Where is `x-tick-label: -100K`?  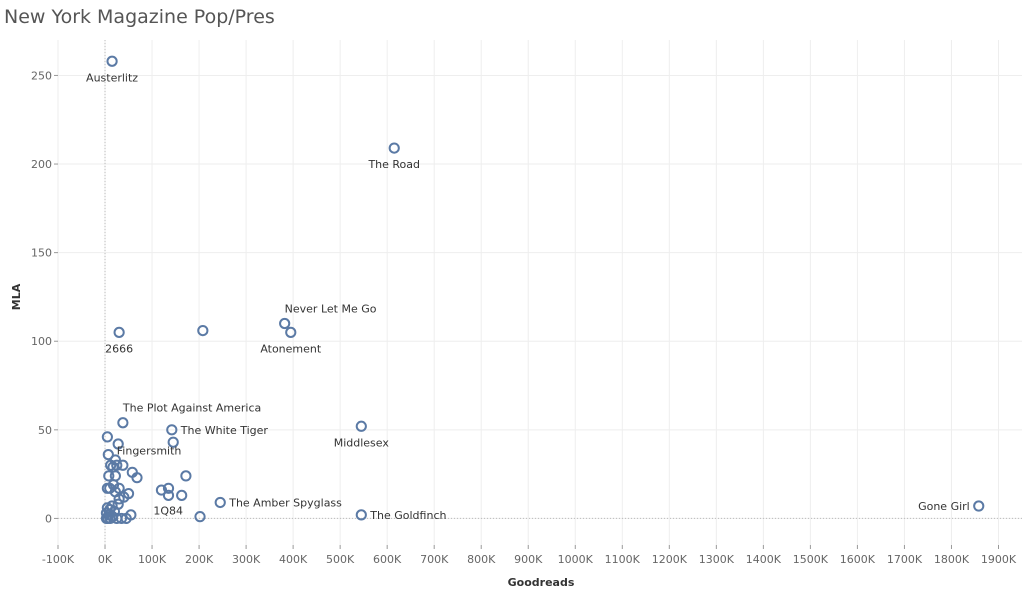
x-tick-label: -100K is located at coordinates (58, 559).